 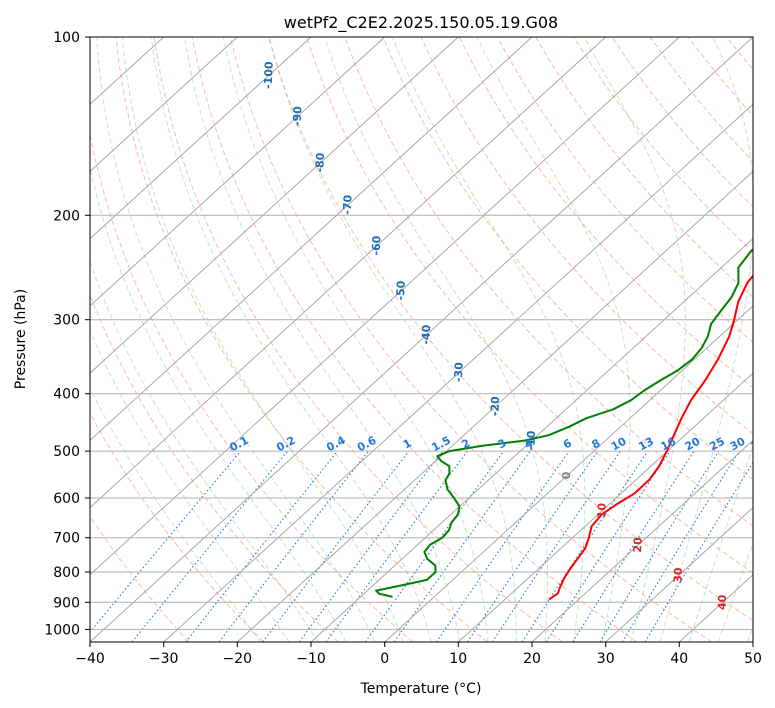 What do you see at coordinates (532, 659) in the screenshot?
I see `x-tick-label: 20` at bounding box center [532, 659].